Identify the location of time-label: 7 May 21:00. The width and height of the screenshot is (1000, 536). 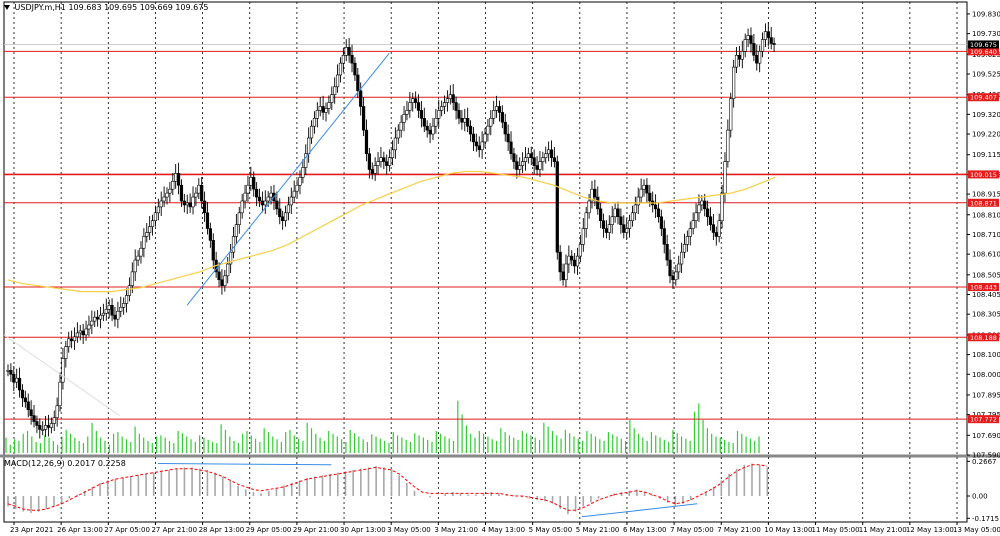
(739, 530).